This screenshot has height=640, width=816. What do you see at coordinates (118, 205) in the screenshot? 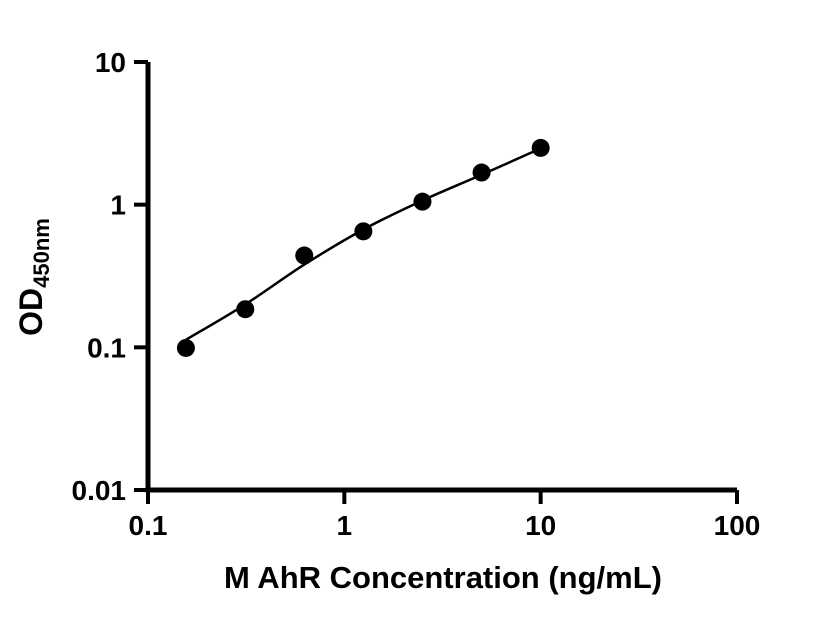
I see `y-tick-label: 1` at bounding box center [118, 205].